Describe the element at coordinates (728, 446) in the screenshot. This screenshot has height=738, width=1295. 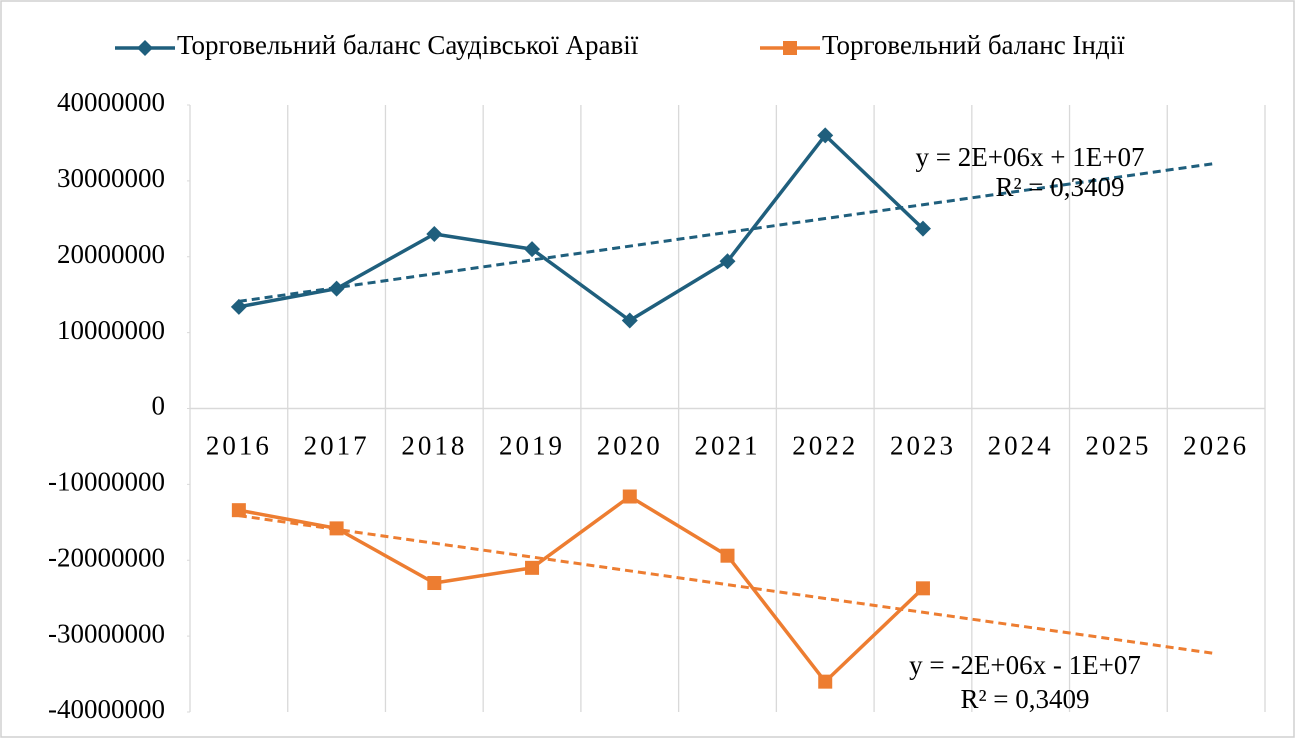
I see `x-tick-label: 2021` at that location.